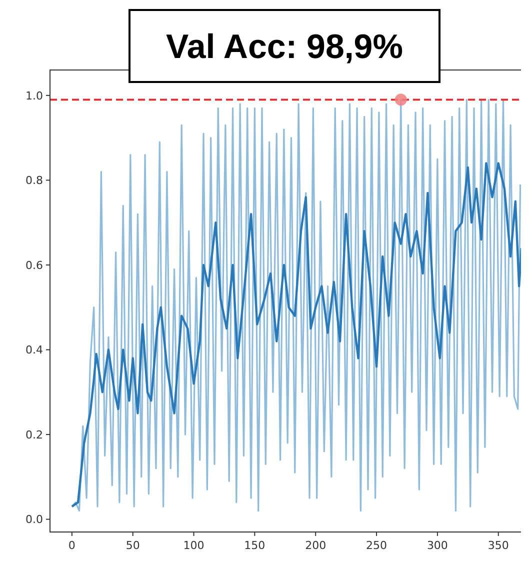 The image size is (529, 580). I want to click on y-tick-label: 0.6, so click(34, 265).